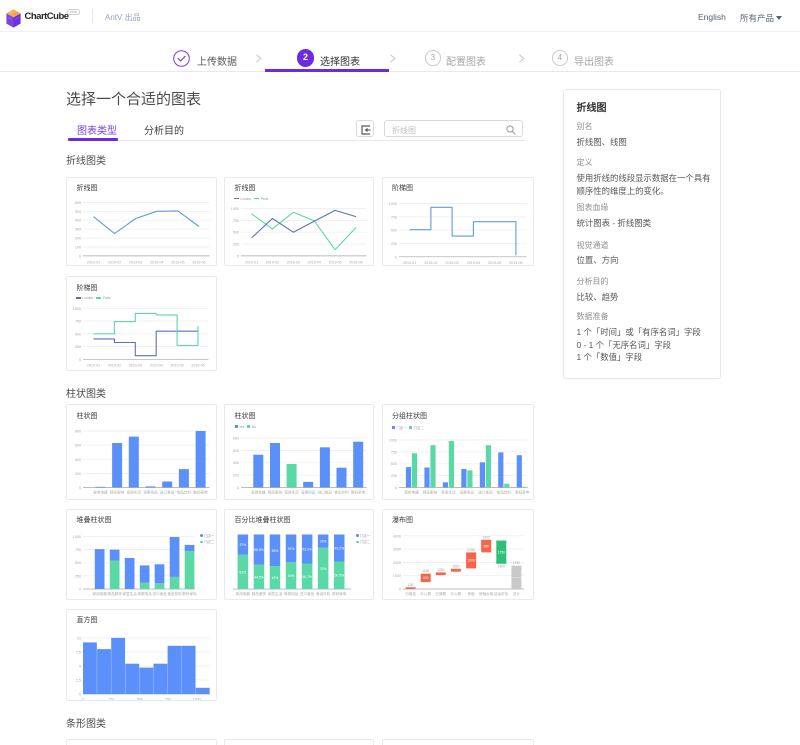 Image resolution: width=800 pixels, height=745 pixels. I want to click on svg-text: 49.5%, so click(339, 548).